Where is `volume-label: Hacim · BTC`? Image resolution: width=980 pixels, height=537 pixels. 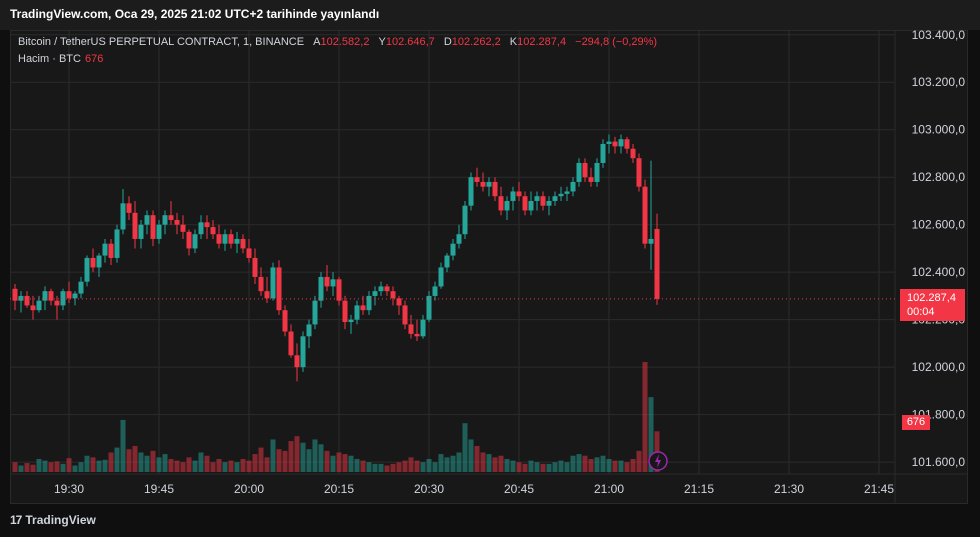
volume-label: Hacim · BTC is located at coordinates (49, 59).